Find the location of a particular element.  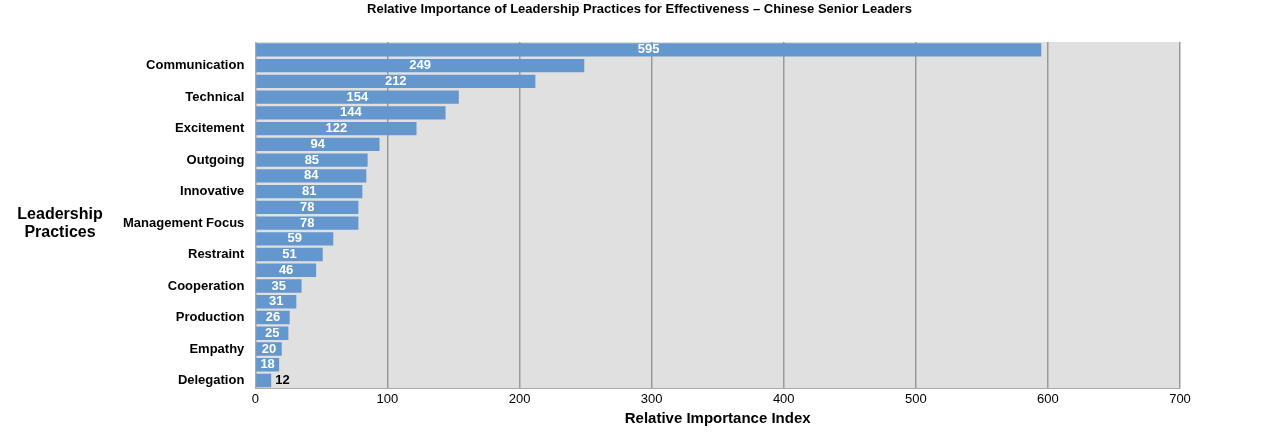

x-tick-label: 200 is located at coordinates (519, 398).